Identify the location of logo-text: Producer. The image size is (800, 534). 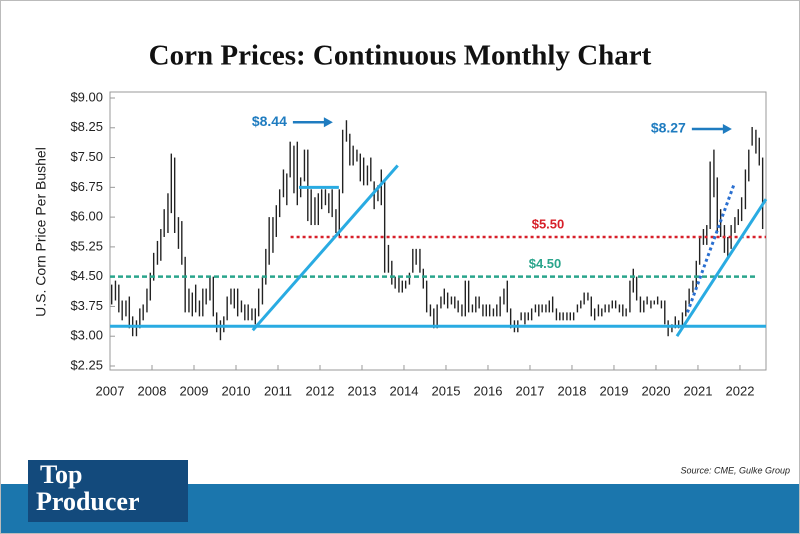
(88, 501).